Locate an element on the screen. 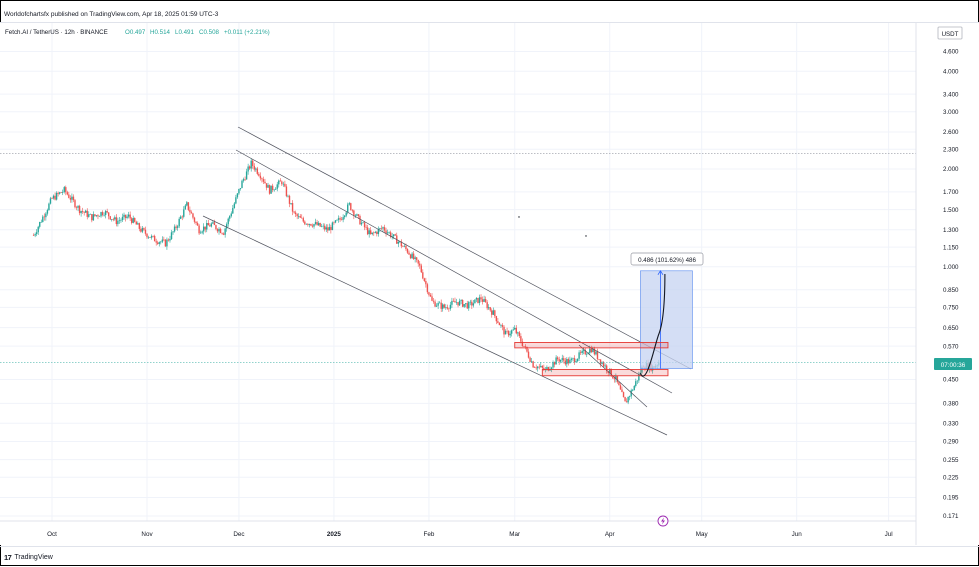 Image resolution: width=979 pixels, height=567 pixels. price-tick-label: 1.150 is located at coordinates (951, 247).